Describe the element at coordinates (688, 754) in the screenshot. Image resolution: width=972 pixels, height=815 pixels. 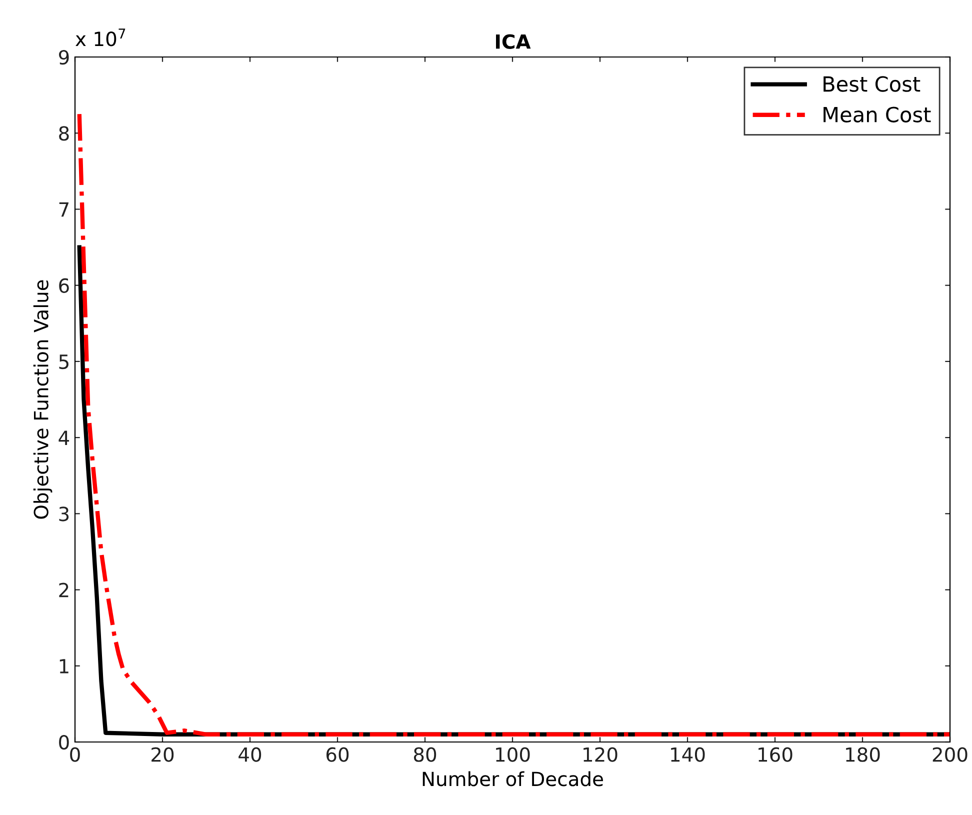
I see `x-tick-label: 140` at that location.